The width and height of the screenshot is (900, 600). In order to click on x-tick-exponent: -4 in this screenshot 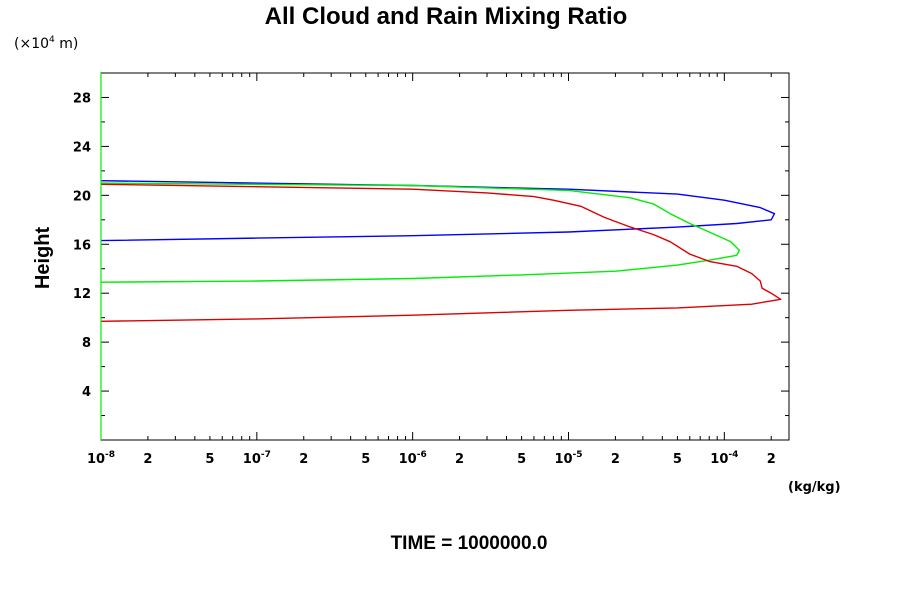, I will do `click(733, 455)`.